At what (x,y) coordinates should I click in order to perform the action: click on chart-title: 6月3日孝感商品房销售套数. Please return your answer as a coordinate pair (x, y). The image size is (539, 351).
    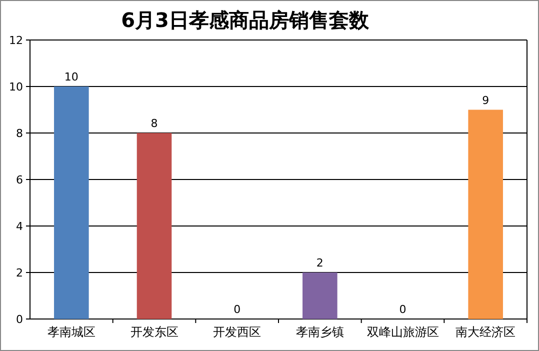
    Looking at the image, I should click on (245, 20).